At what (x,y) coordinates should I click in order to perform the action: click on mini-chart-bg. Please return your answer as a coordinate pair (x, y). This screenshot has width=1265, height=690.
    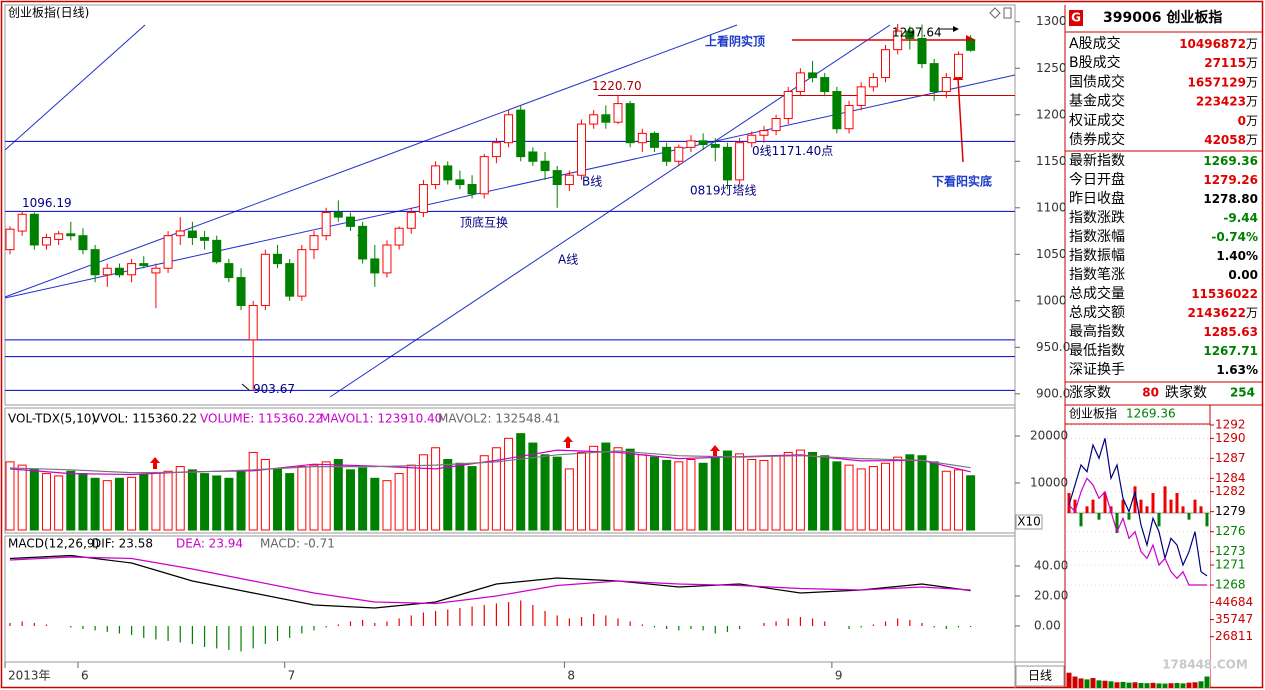
    Looking at the image, I should click on (1138, 556).